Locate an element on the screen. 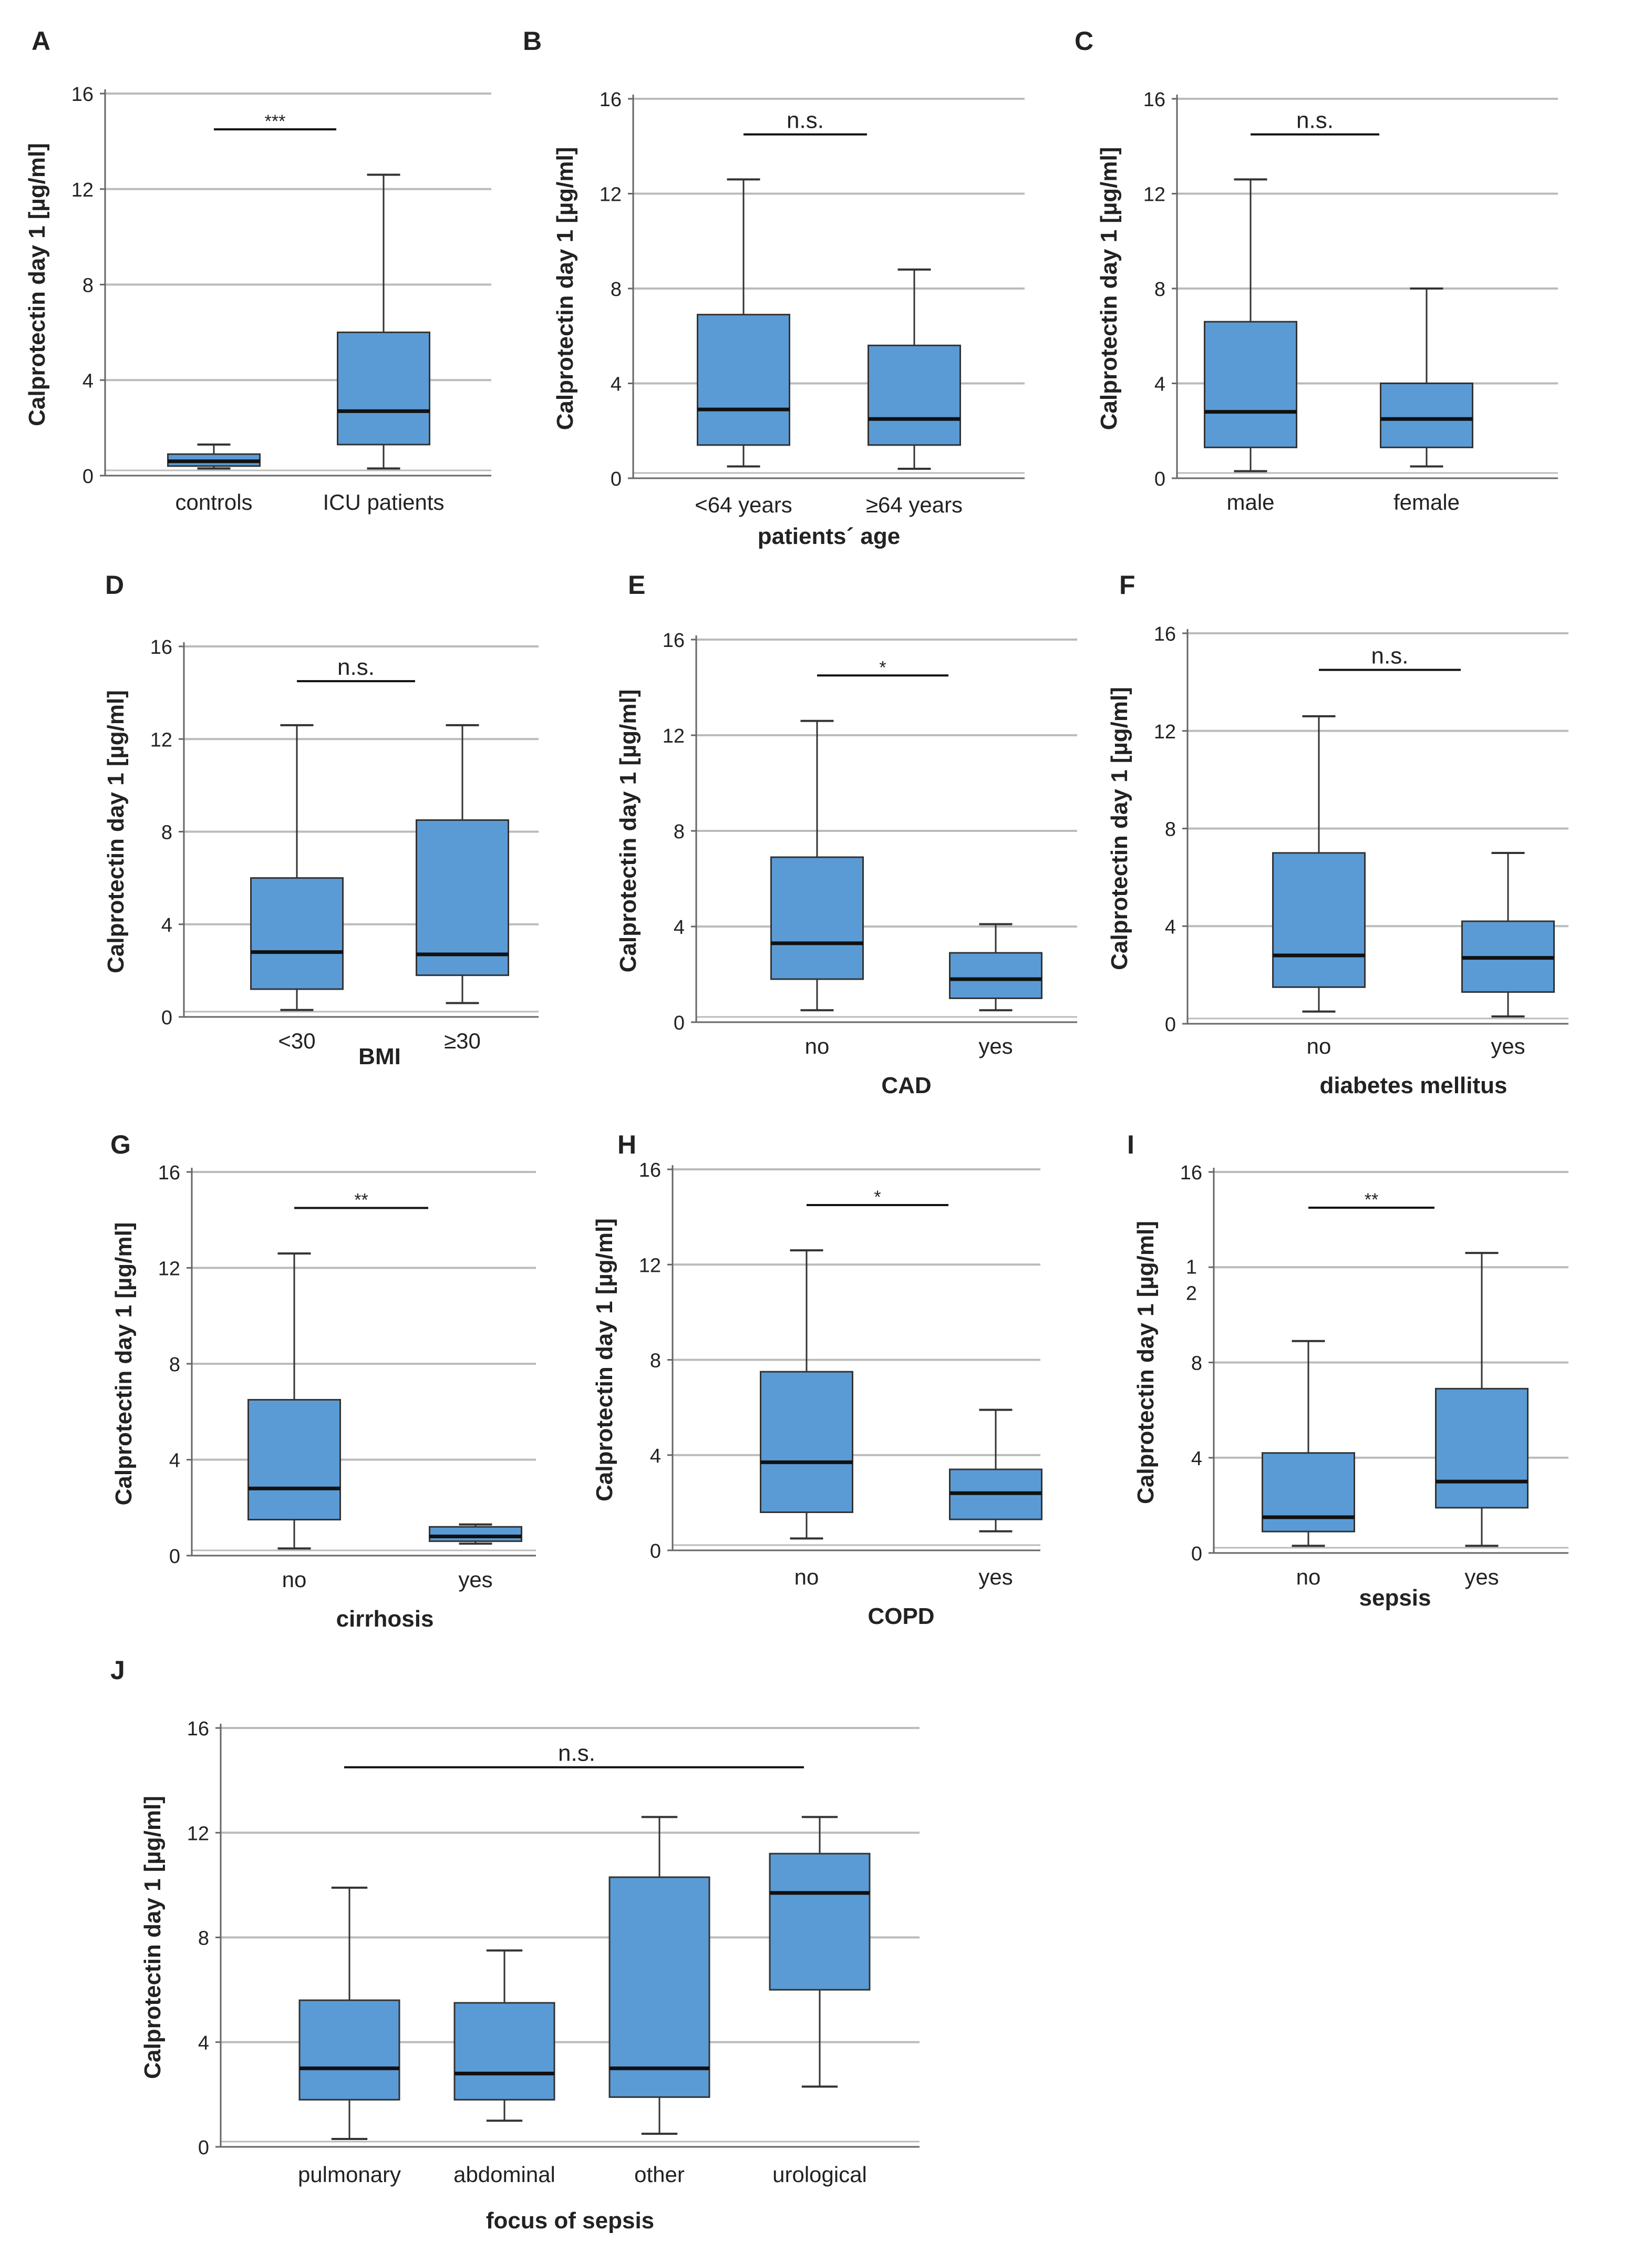 The height and width of the screenshot is (2253, 1652). x-axis-title: COPD is located at coordinates (901, 1616).